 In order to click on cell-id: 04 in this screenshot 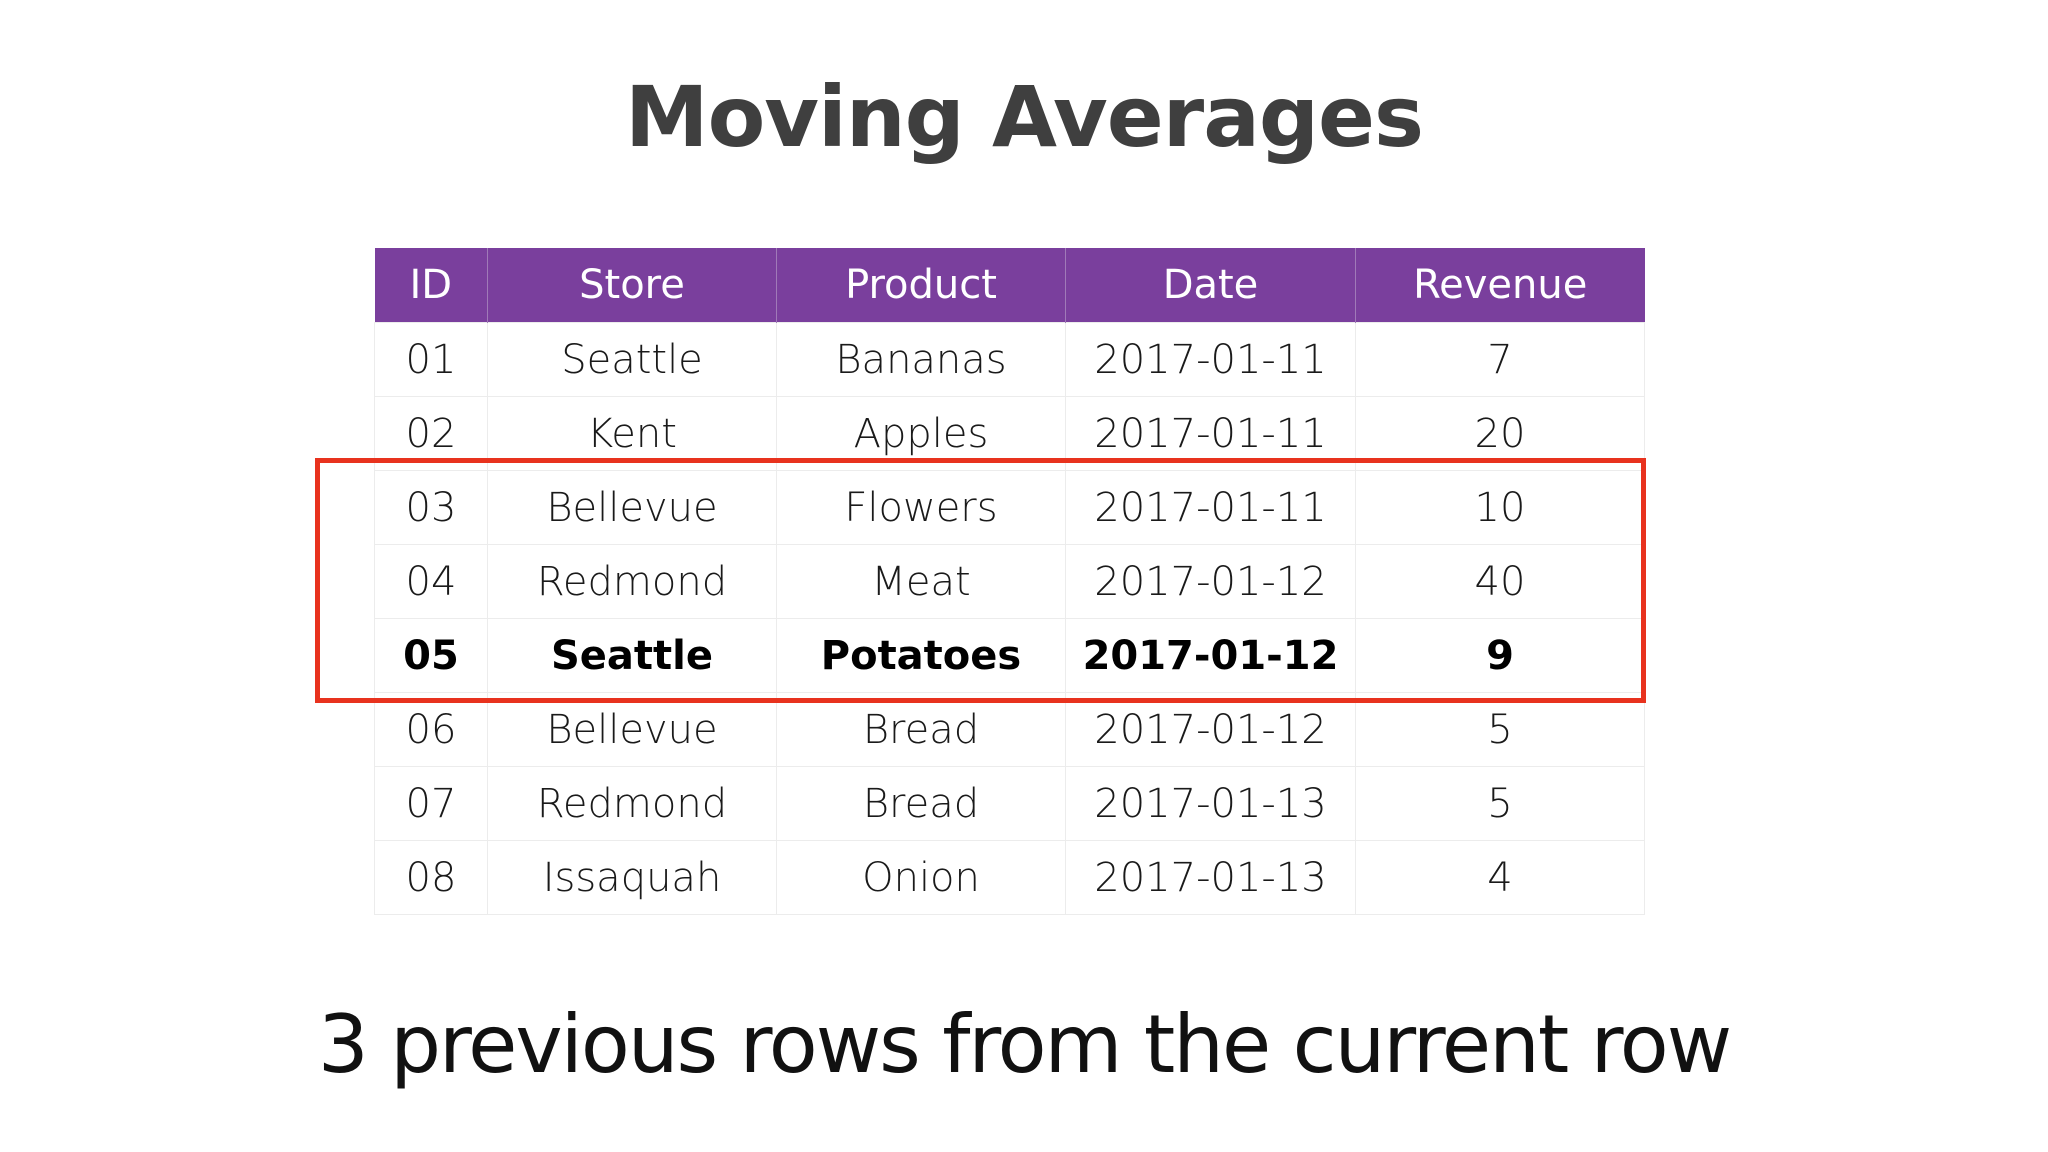, I will do `click(431, 581)`.